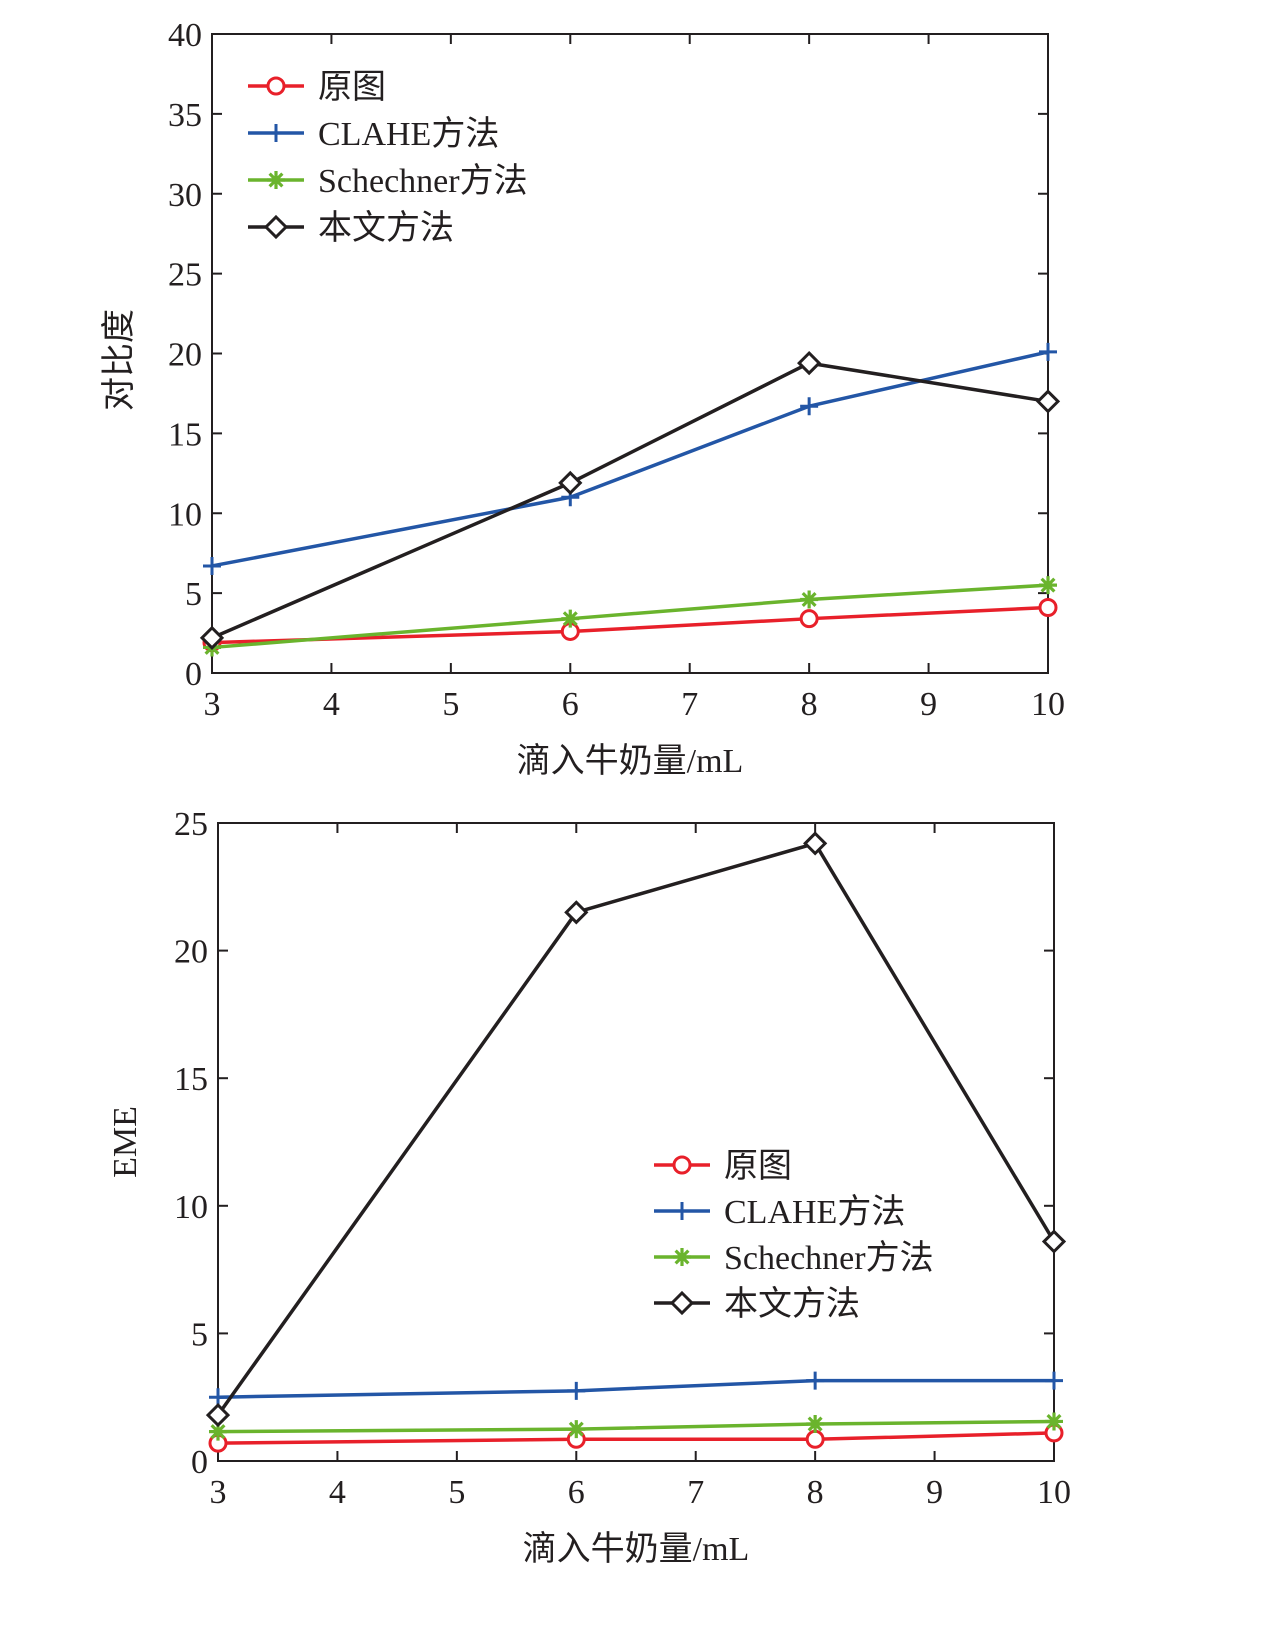  What do you see at coordinates (185, 195) in the screenshot?
I see `y-tick-label: 30` at bounding box center [185, 195].